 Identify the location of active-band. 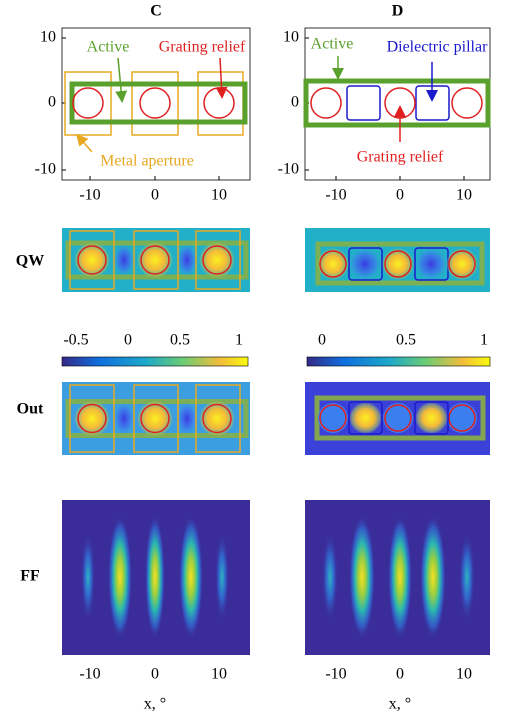
(400, 418).